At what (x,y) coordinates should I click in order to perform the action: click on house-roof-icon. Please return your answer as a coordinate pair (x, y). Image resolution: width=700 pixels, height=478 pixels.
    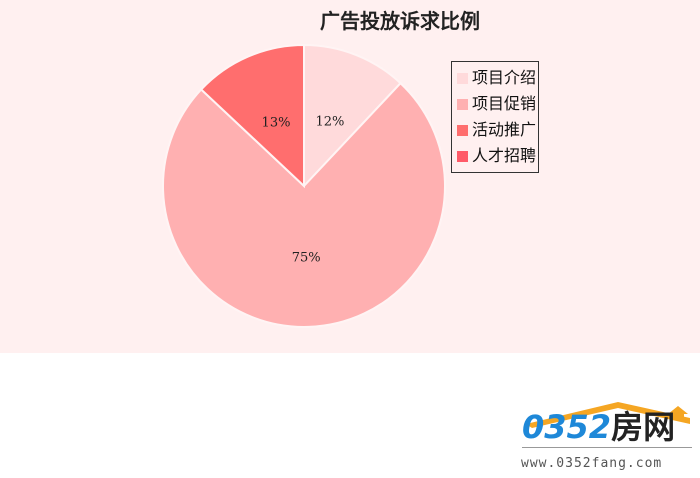
    Looking at the image, I should click on (608, 415).